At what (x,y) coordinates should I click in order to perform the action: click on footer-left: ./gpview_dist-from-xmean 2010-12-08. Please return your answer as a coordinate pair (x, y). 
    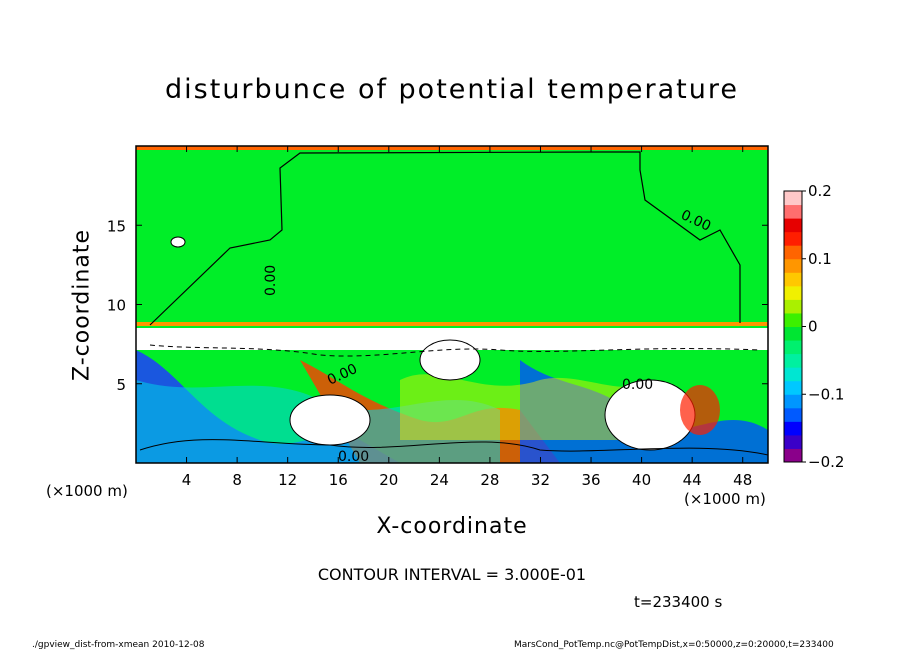
    Looking at the image, I should click on (118, 645).